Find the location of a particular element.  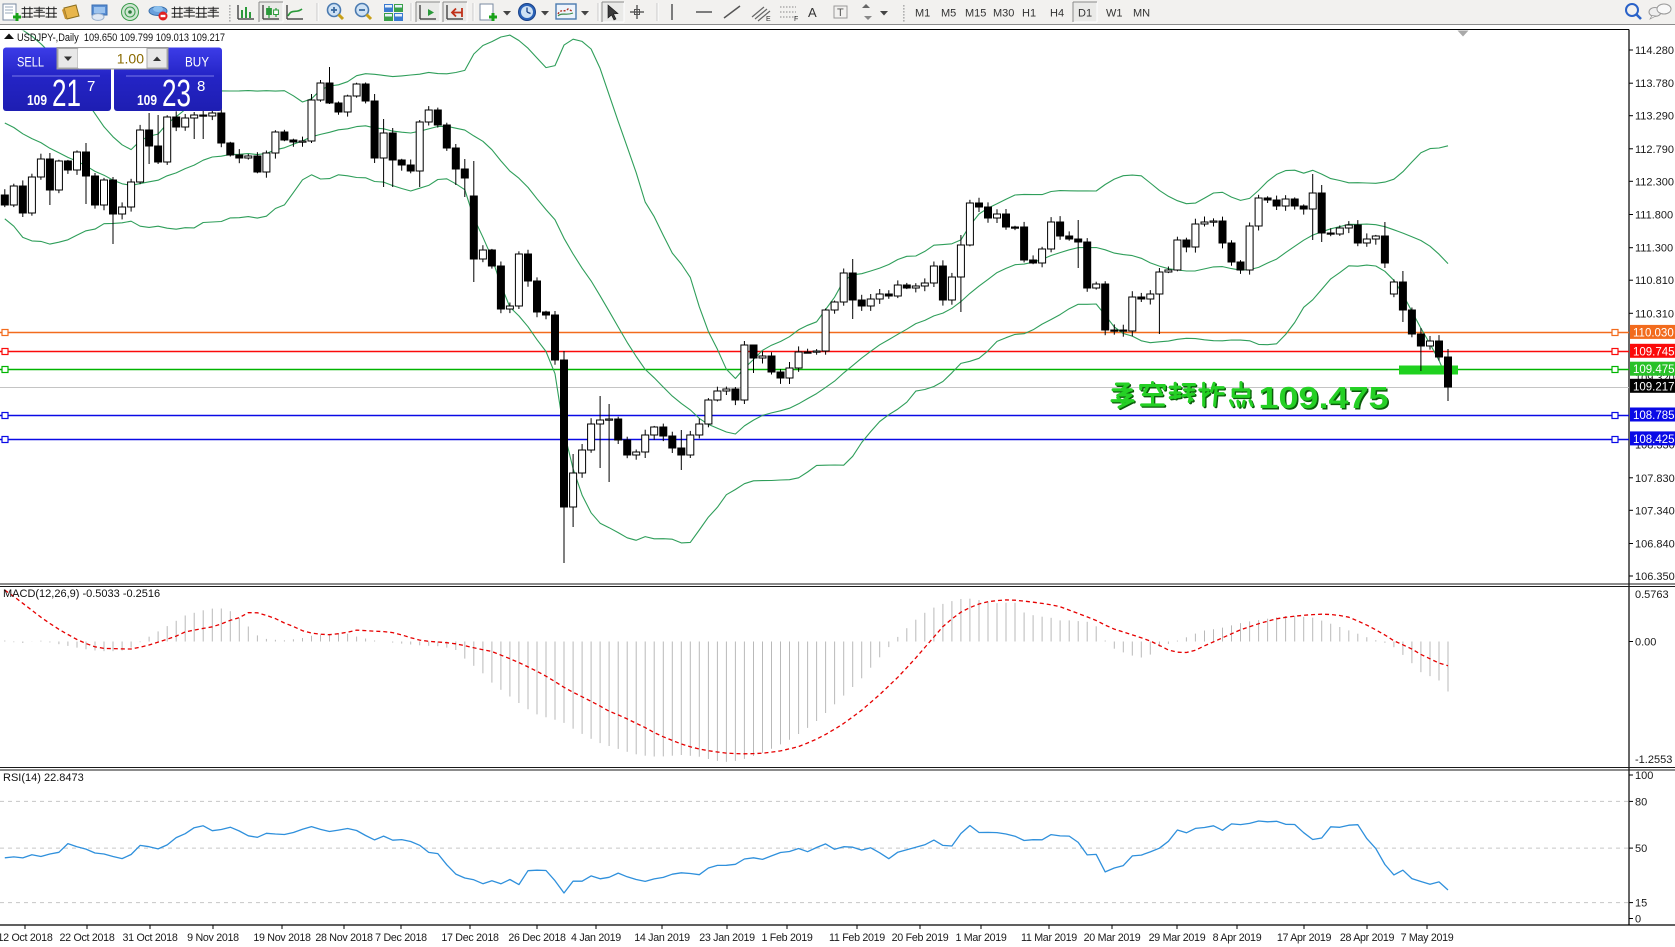

svg-text: 29 Mar 2019 is located at coordinates (1177, 938).